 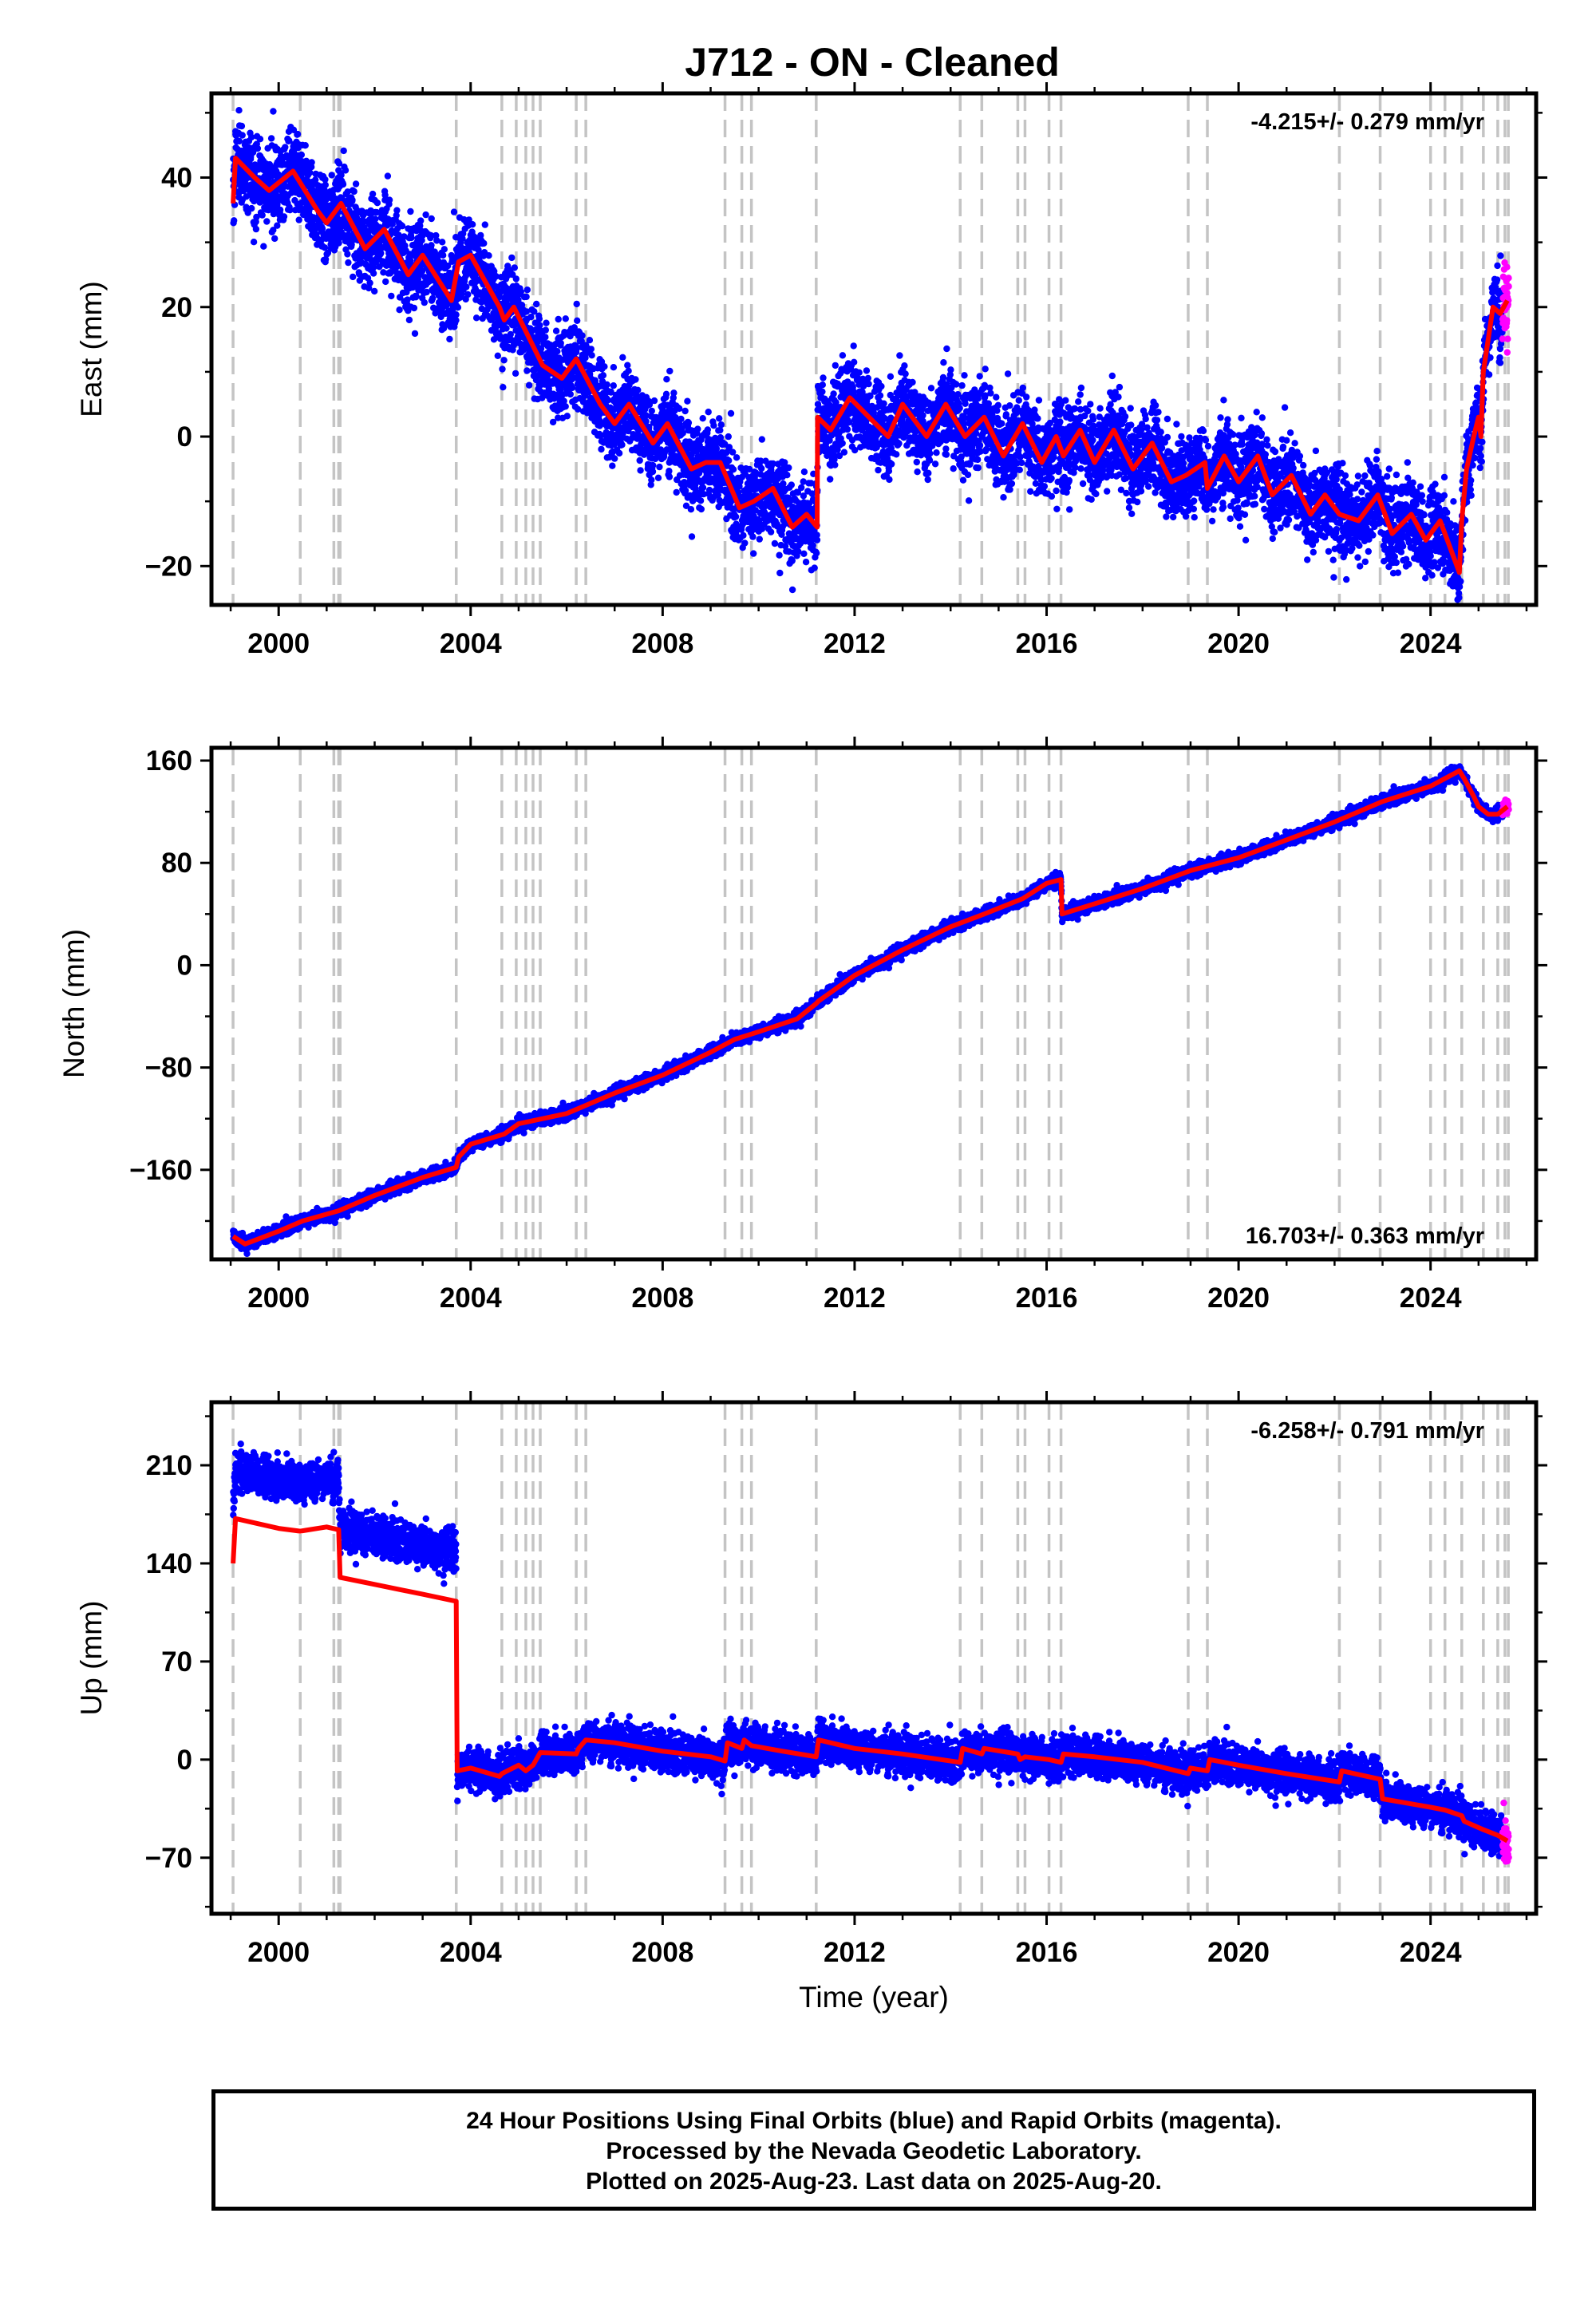 I want to click on up-x-tick-label: 2024, so click(x=1431, y=1952).